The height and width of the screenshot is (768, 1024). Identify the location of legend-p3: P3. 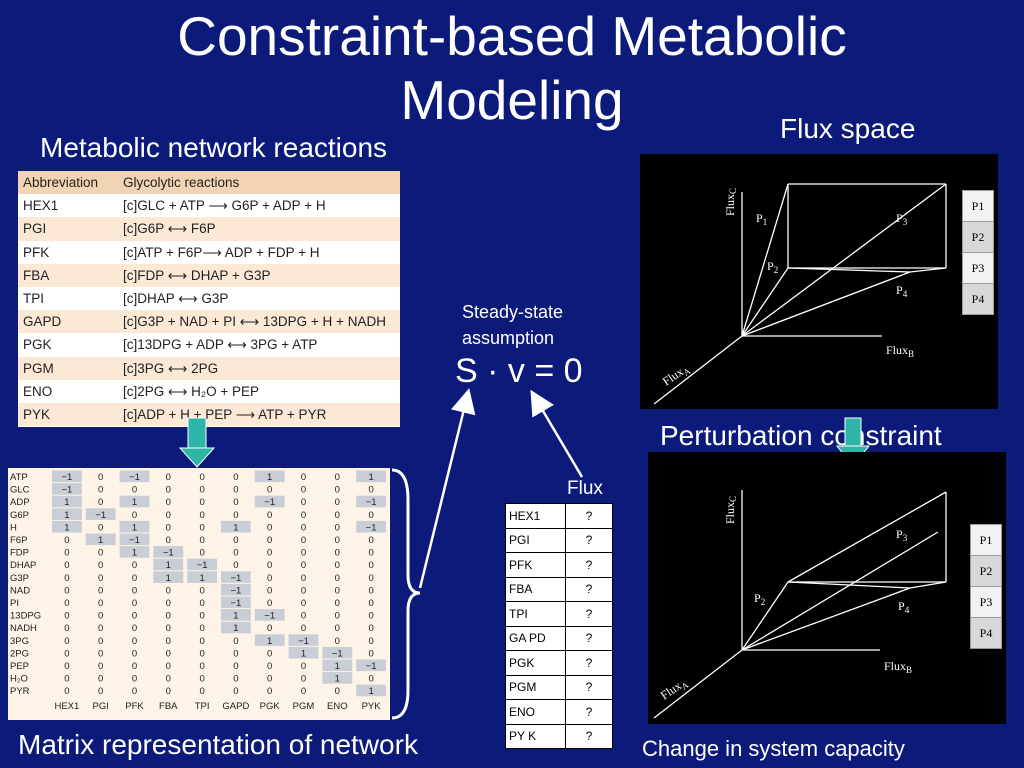
(978, 268).